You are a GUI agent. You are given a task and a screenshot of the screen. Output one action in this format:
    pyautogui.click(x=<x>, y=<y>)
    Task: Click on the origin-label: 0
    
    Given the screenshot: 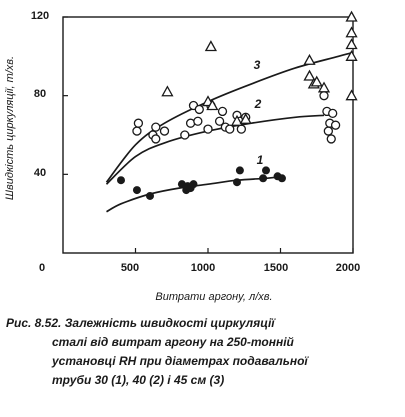 What is the action you would take?
    pyautogui.click(x=42, y=268)
    